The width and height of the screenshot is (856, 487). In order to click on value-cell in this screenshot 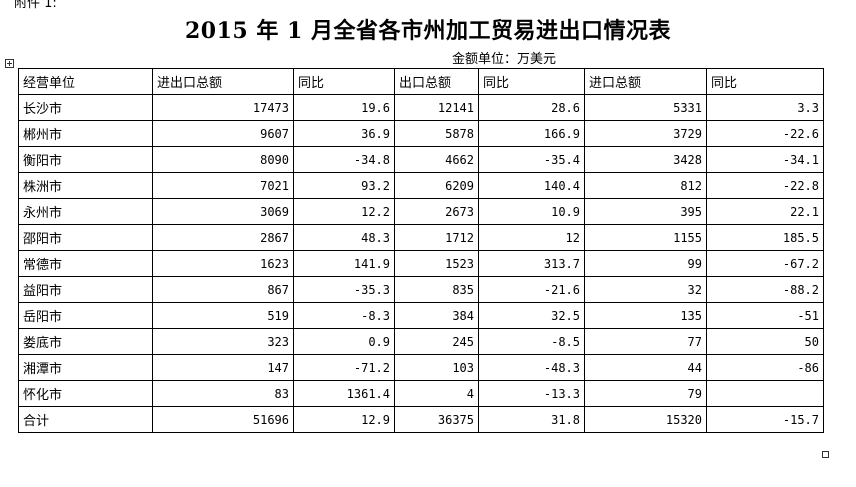, I will do `click(765, 393)`.